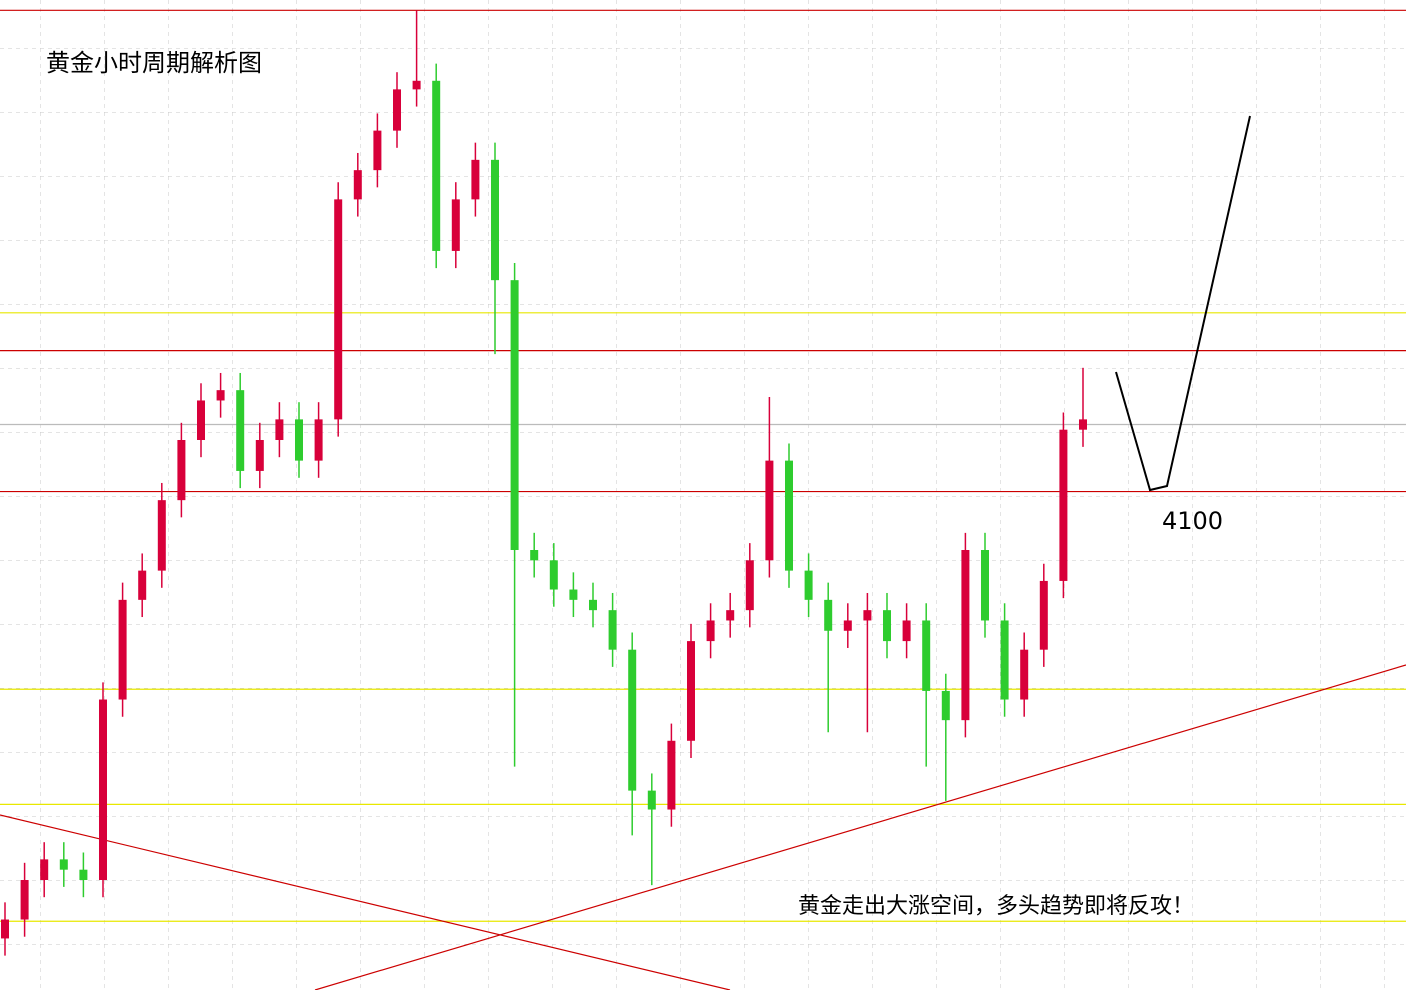 The width and height of the screenshot is (1406, 990). Describe the element at coordinates (1183, 303) in the screenshot. I see `forecast-path` at that location.